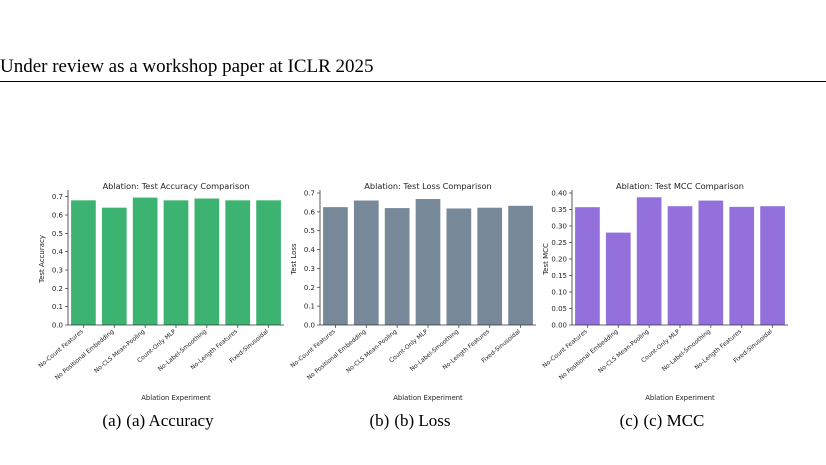 This screenshot has height=465, width=826. What do you see at coordinates (680, 186) in the screenshot?
I see `chart-title: Ablation: Test MCC Comparison` at bounding box center [680, 186].